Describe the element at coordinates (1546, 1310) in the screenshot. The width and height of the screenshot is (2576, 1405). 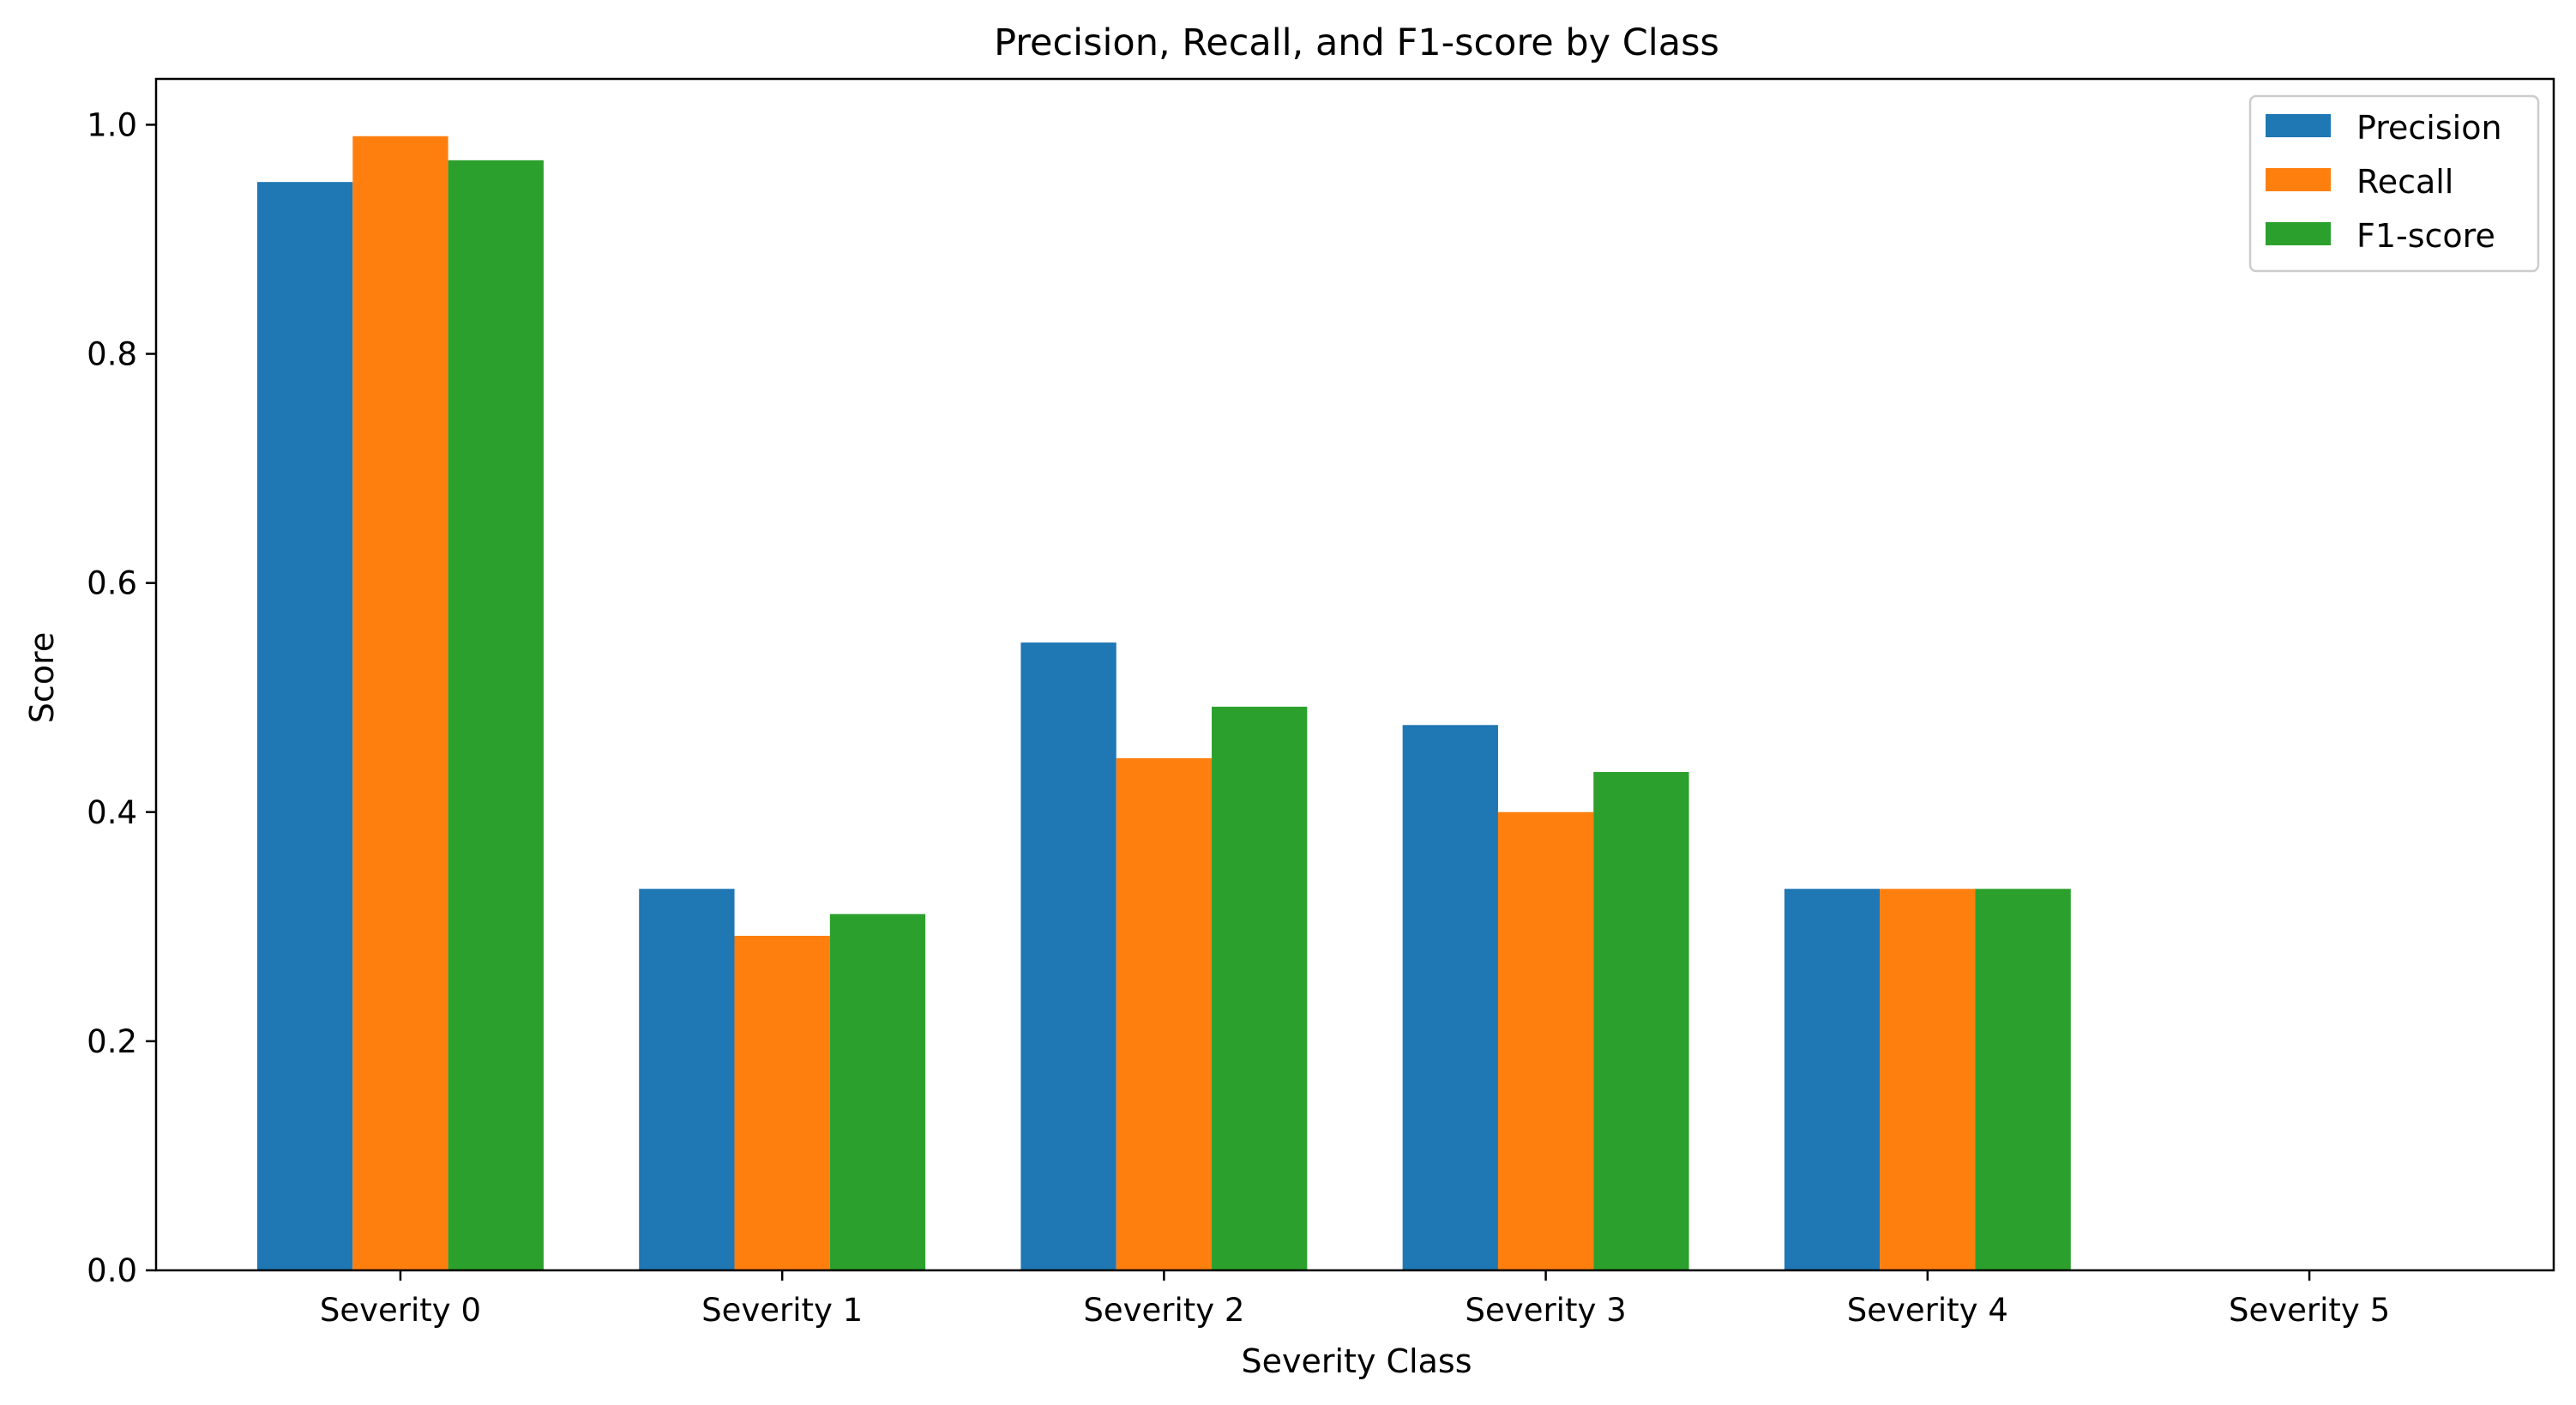
I see `x-tick-label: Severity 3` at that location.